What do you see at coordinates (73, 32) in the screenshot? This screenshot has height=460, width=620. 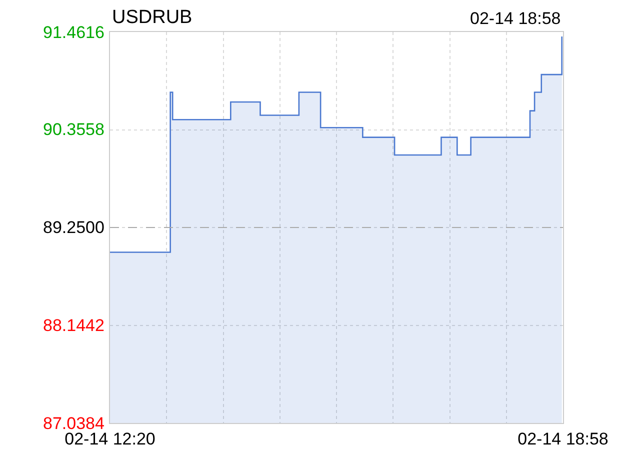 I see `y-tick-label: 91.4616` at bounding box center [73, 32].